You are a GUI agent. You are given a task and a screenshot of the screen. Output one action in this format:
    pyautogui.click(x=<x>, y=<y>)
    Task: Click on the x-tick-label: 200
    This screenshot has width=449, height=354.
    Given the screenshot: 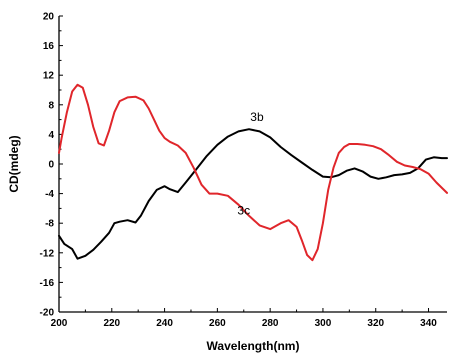 What is the action you would take?
    pyautogui.click(x=59, y=323)
    